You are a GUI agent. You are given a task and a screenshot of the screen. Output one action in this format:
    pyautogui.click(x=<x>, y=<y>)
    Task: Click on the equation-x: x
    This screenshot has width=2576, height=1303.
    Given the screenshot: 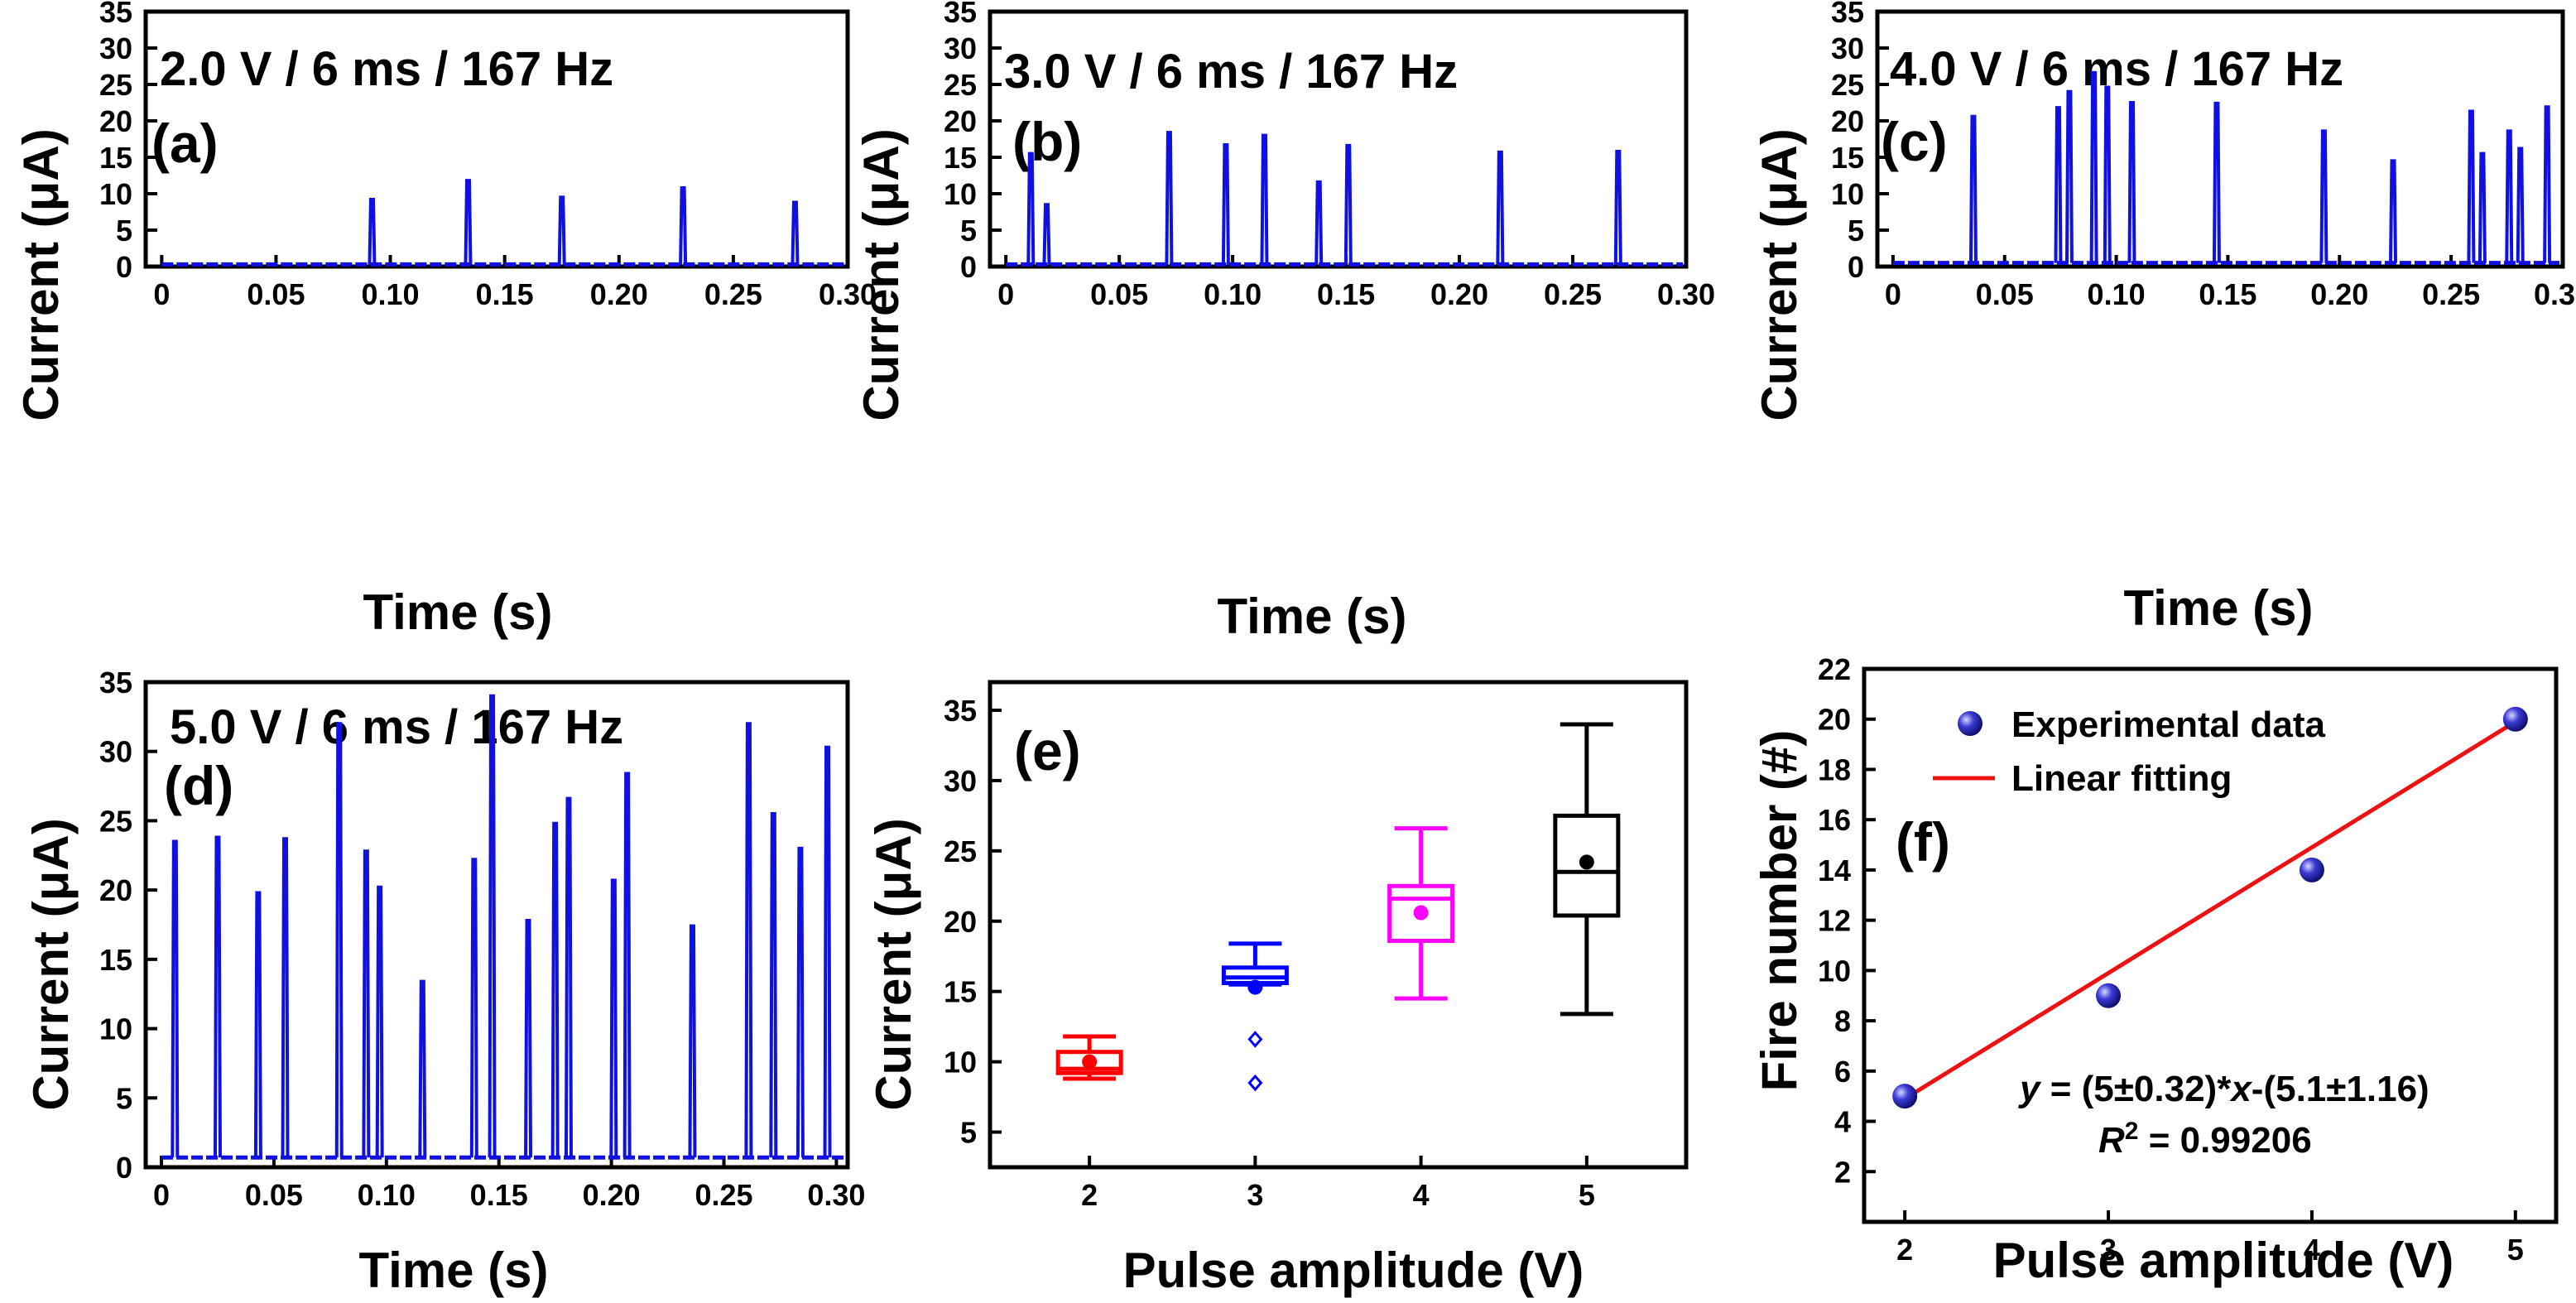 What is the action you would take?
    pyautogui.click(x=2240, y=1089)
    